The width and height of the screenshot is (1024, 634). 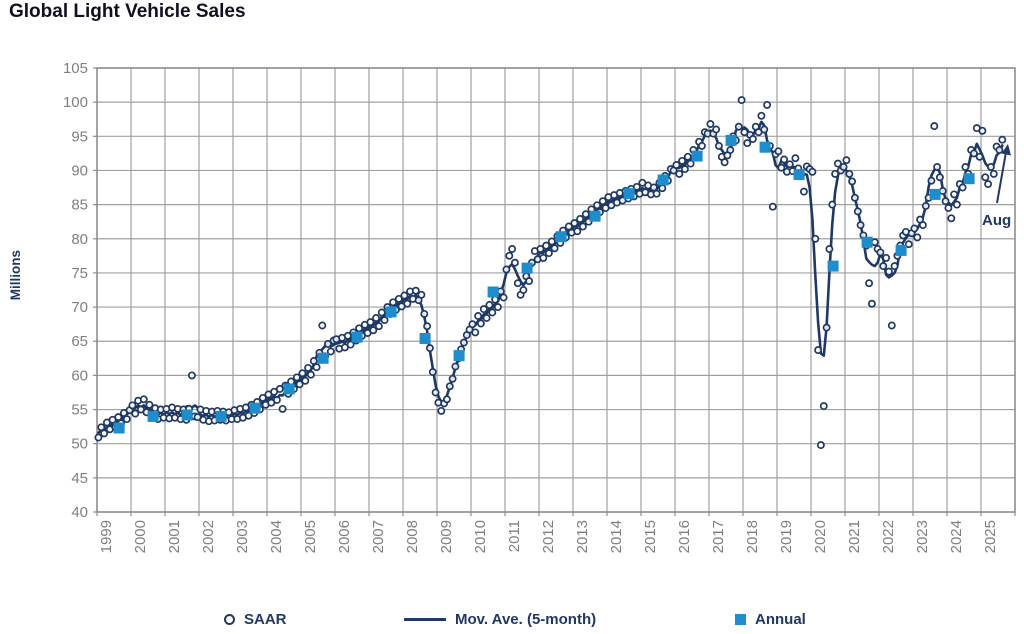 I want to click on legend-item-saar: SAAR, so click(x=255, y=619).